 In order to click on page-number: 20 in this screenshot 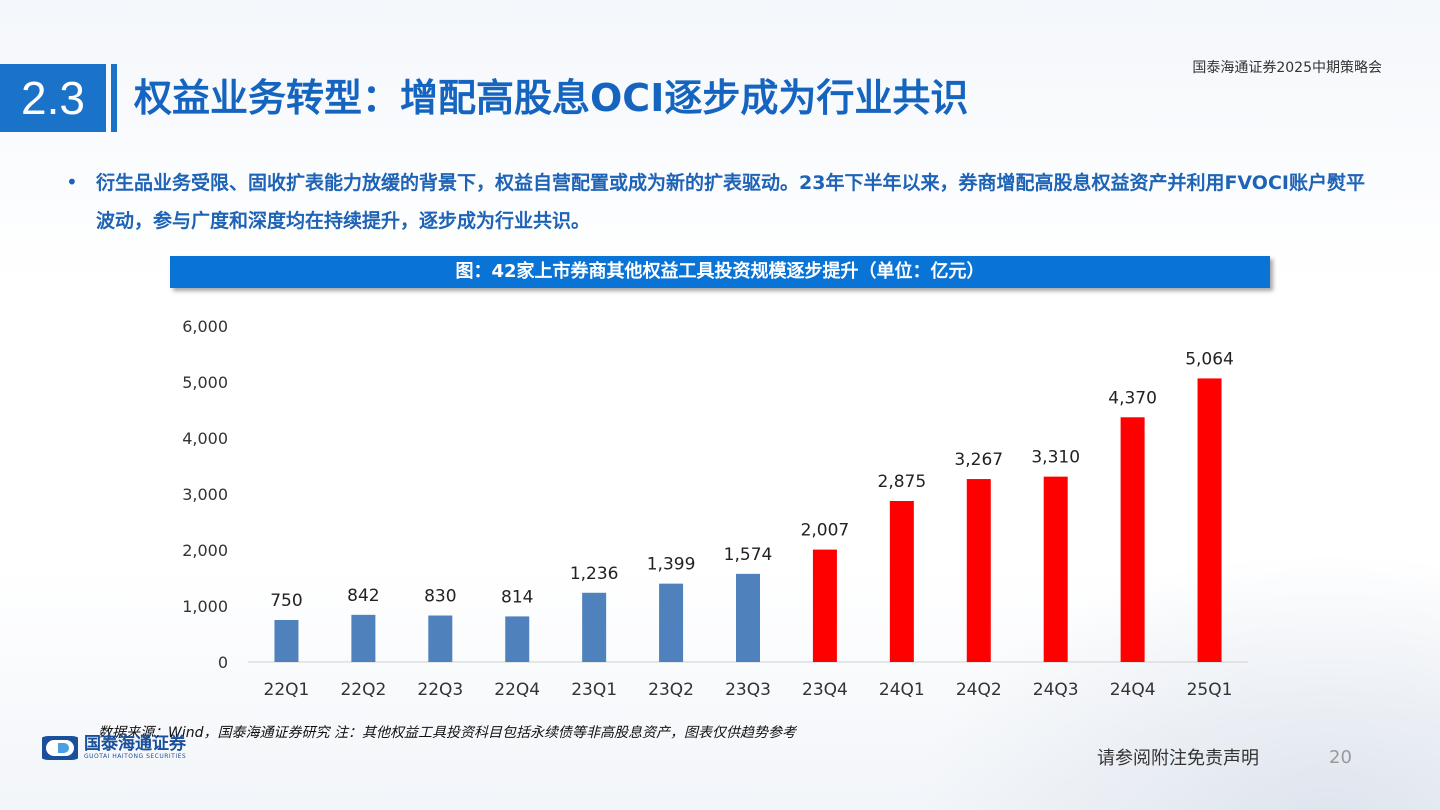, I will do `click(1340, 757)`.